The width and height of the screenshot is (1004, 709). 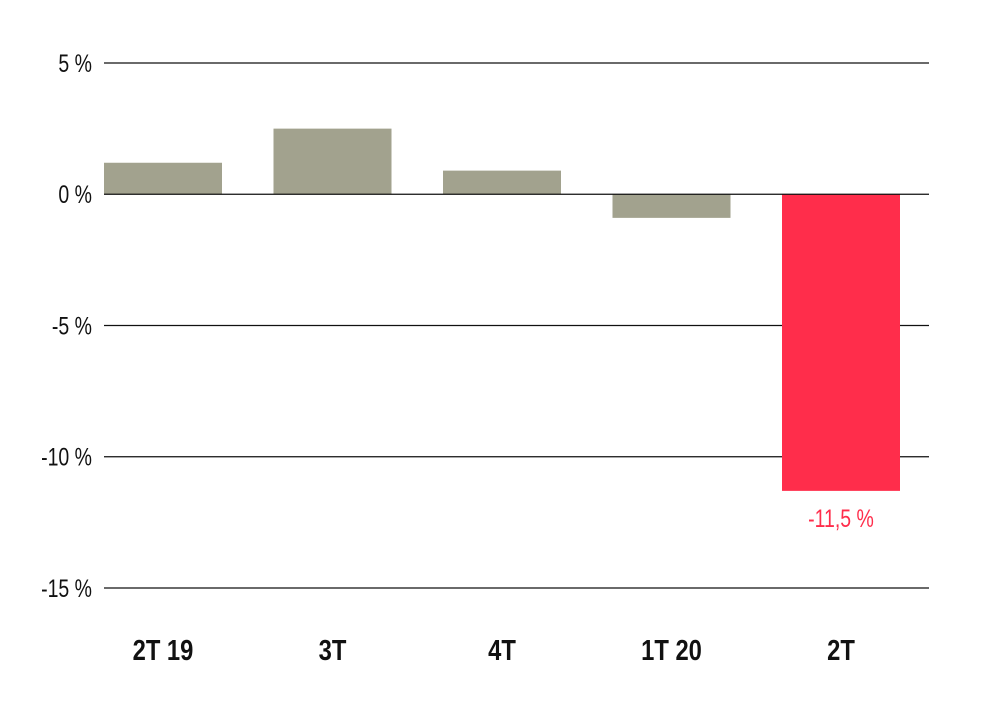 What do you see at coordinates (66, 457) in the screenshot?
I see `y-tick-label: -10 %` at bounding box center [66, 457].